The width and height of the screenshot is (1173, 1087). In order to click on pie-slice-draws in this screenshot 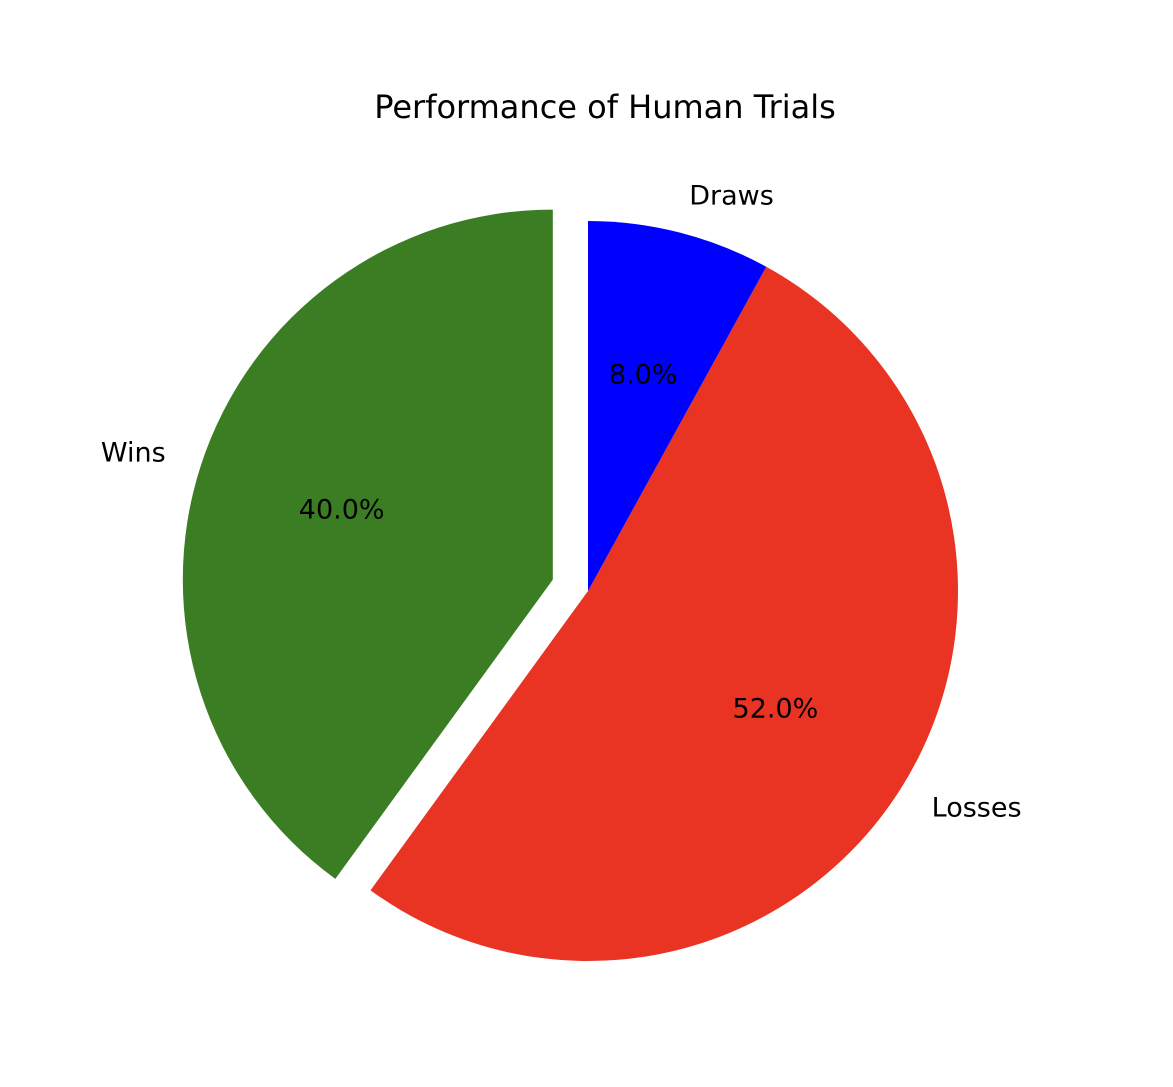, I will do `click(677, 406)`.